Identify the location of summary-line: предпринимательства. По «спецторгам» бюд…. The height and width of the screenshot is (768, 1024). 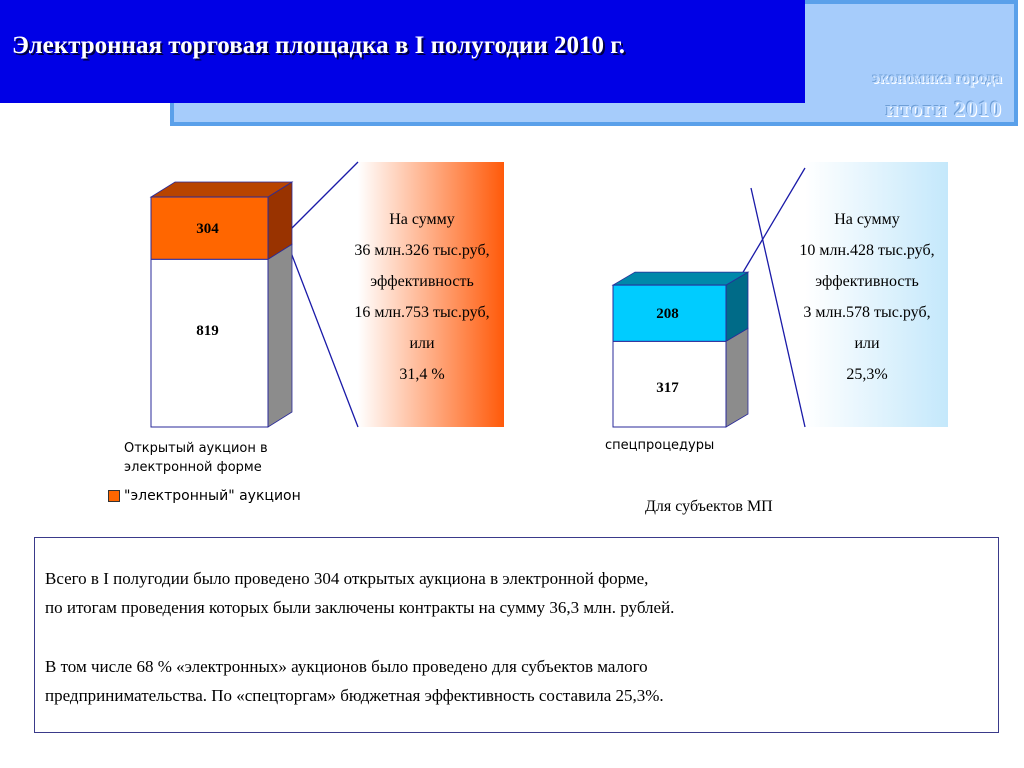
(354, 695).